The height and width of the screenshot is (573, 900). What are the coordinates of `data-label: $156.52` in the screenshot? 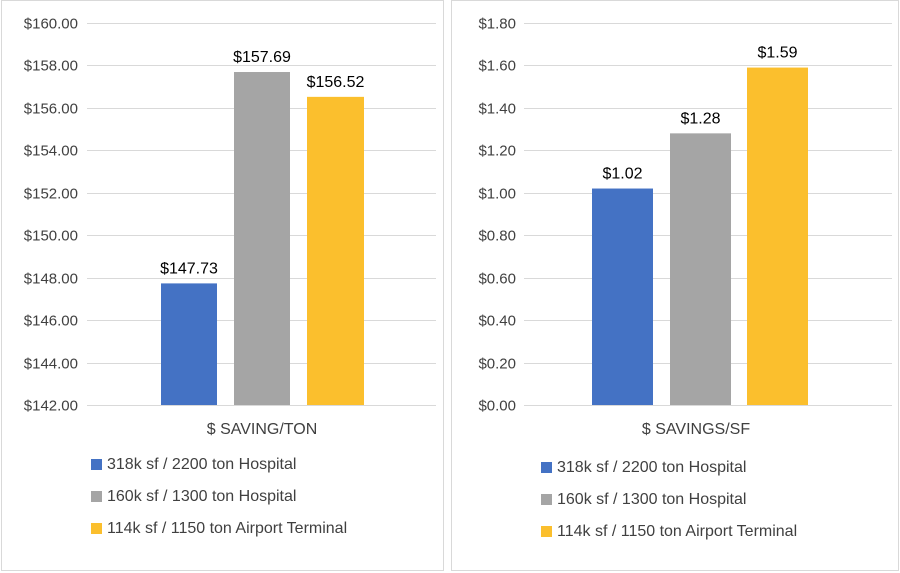 It's located at (336, 82).